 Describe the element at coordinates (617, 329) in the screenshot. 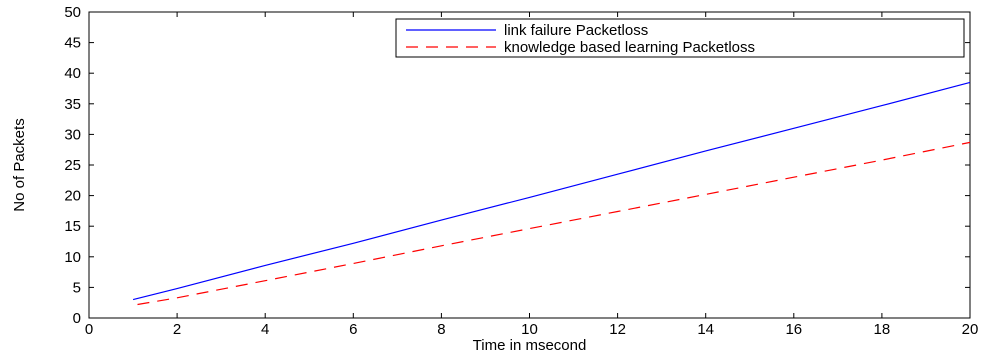

I see `x-tick-label: 12` at that location.